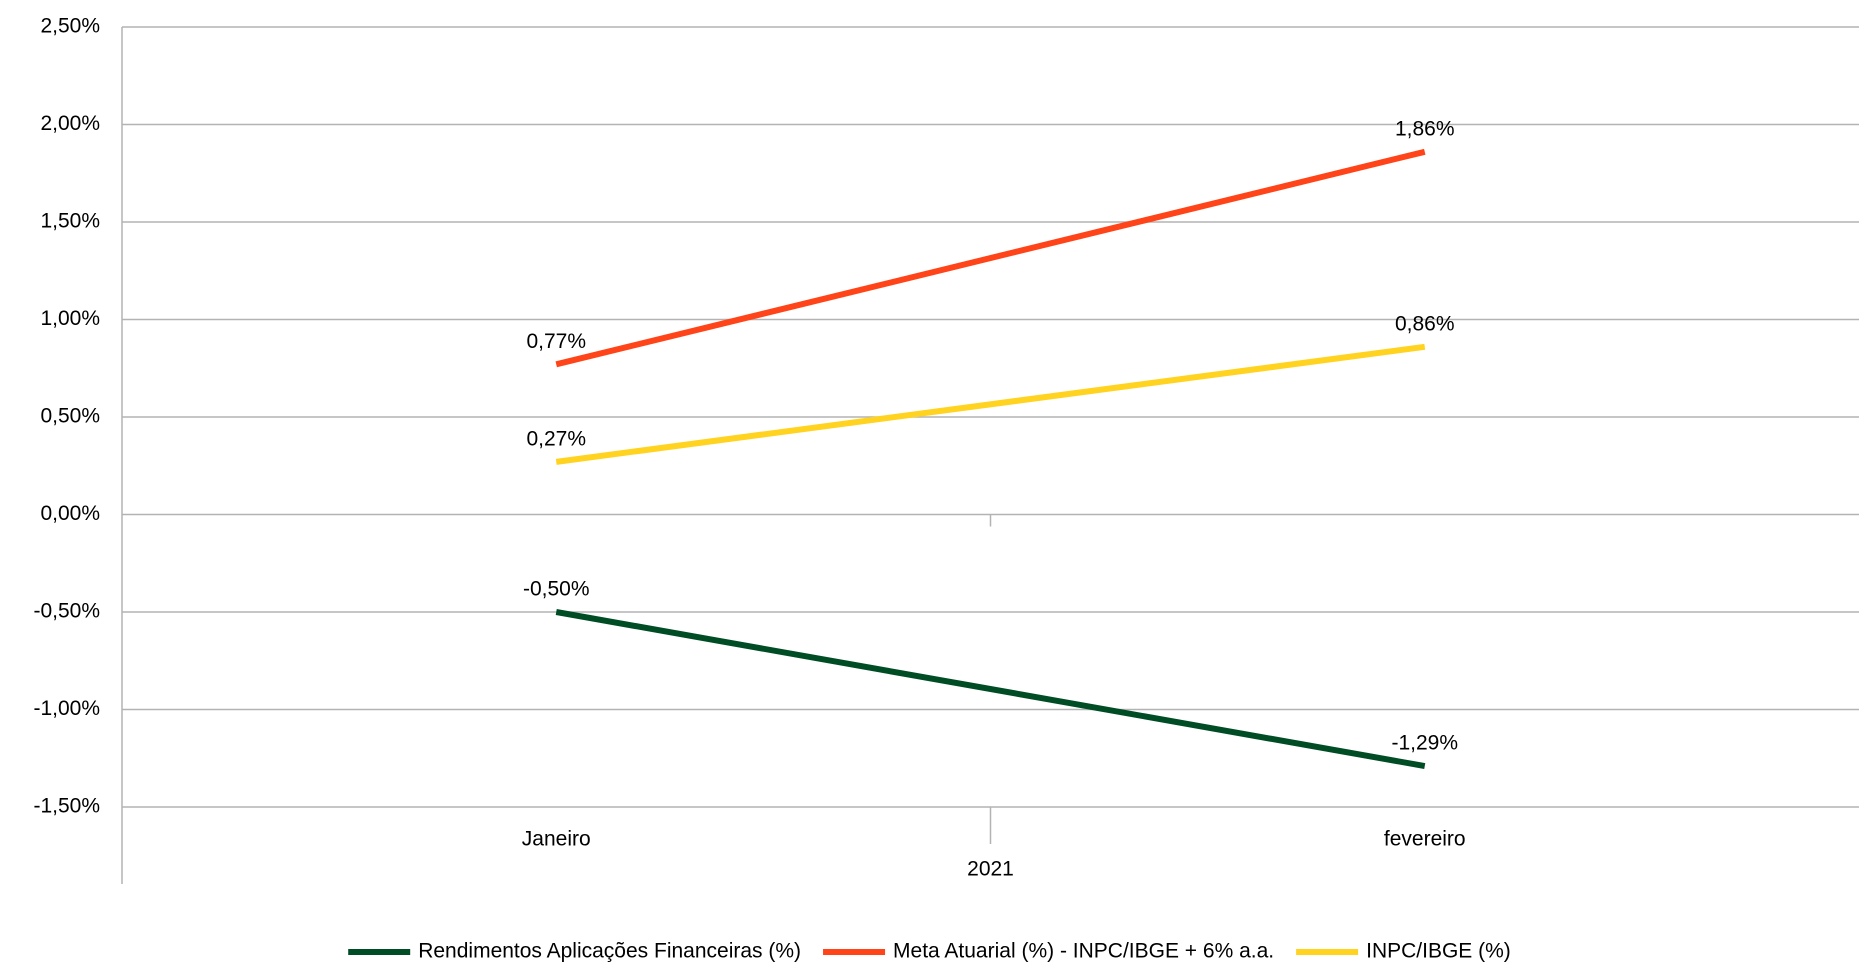  I want to click on data-label: 0,77%, so click(556, 341).